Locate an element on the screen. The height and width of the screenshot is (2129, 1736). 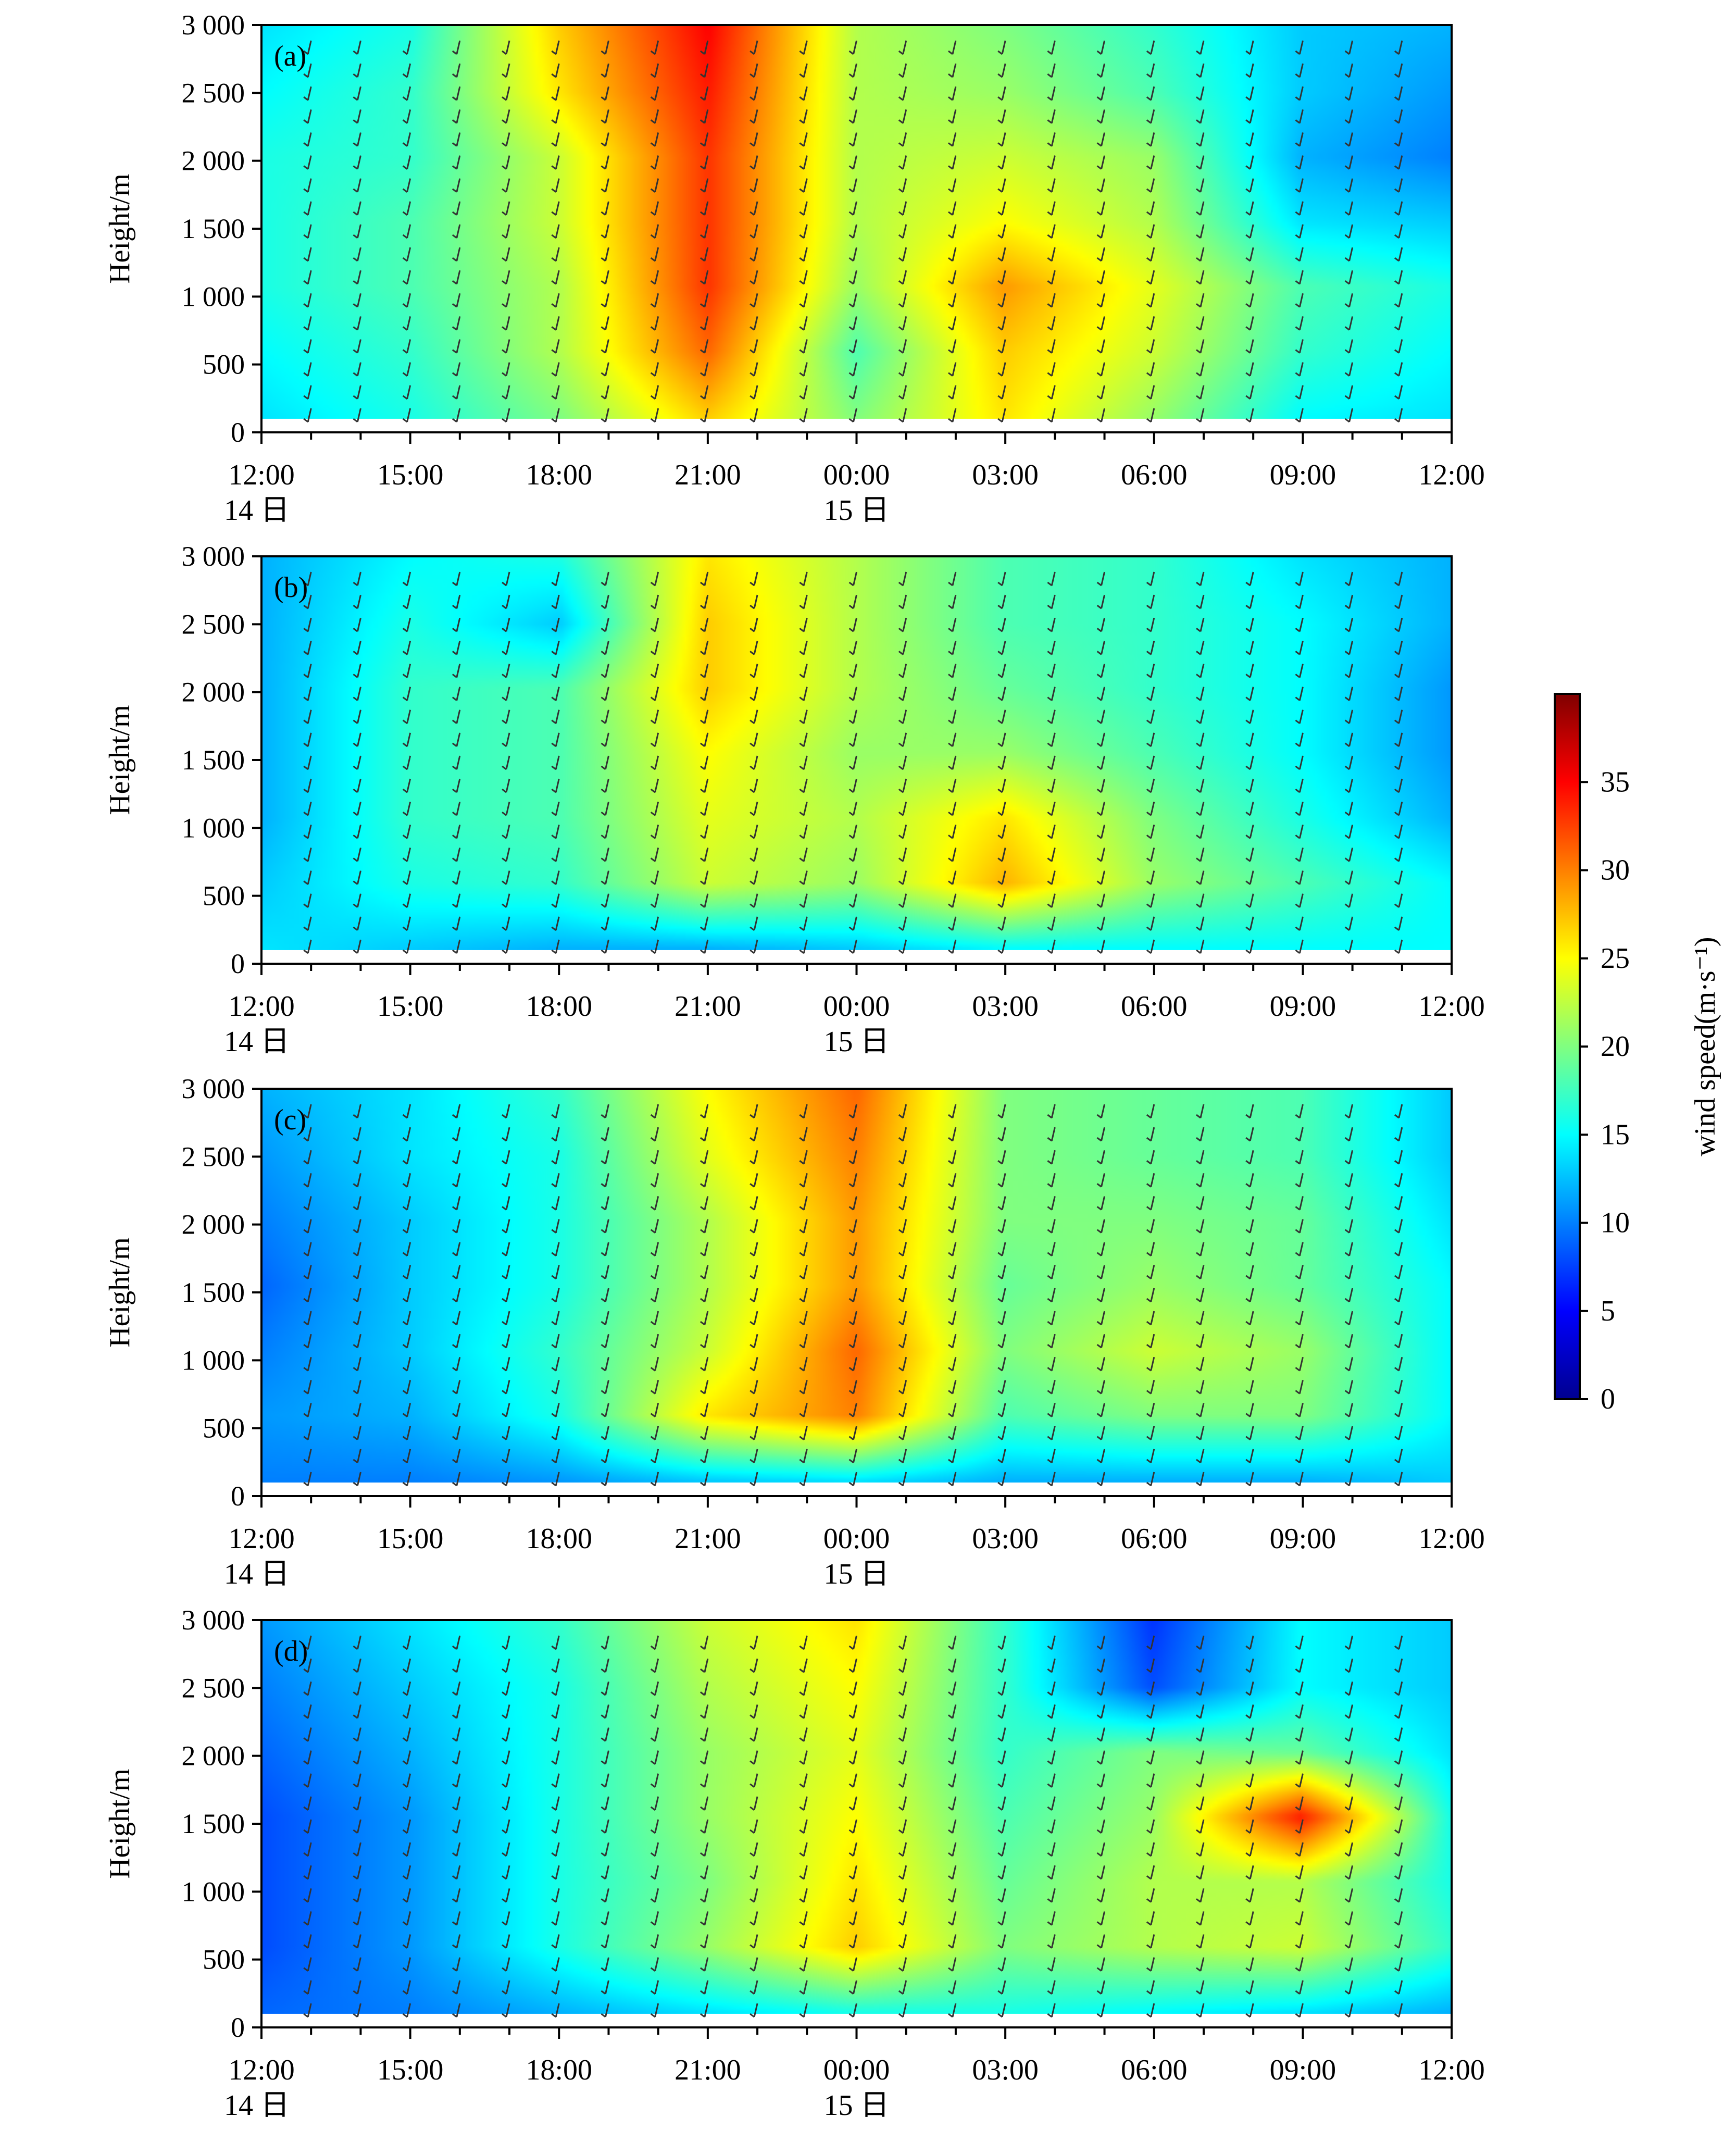
x-day-label: 15 日 is located at coordinates (857, 2105).